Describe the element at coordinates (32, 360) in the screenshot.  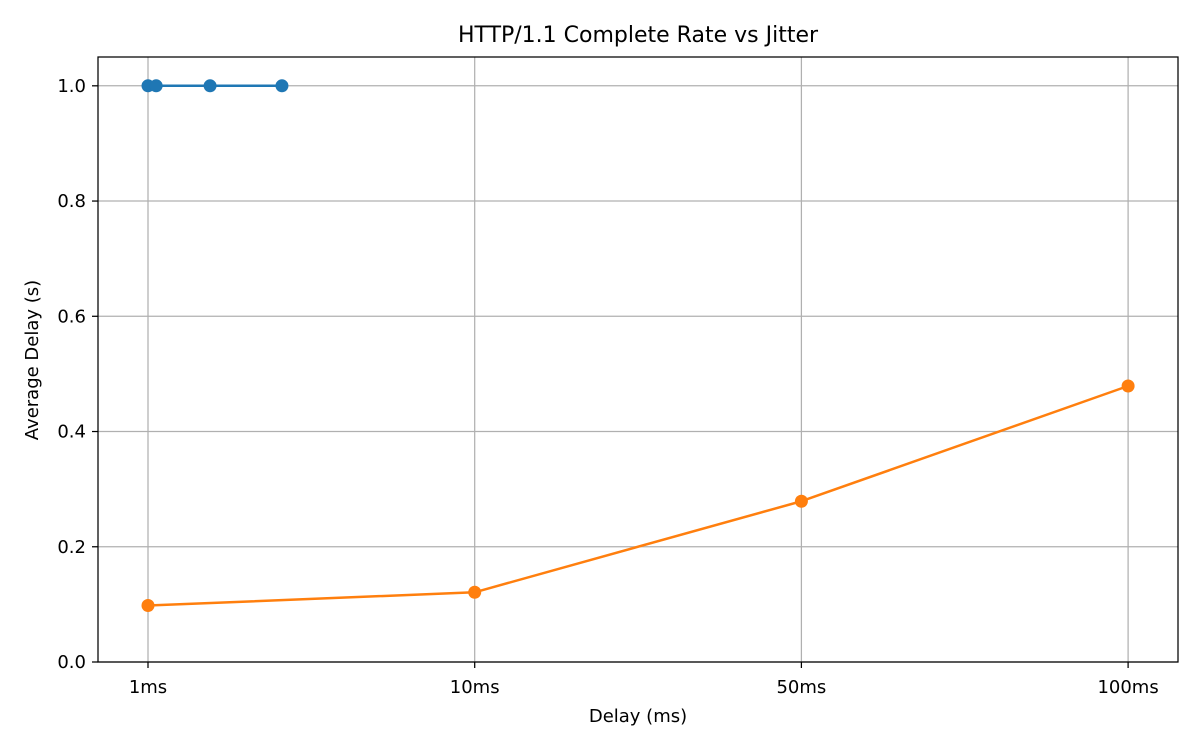
I see `y-axis-label: Average Delay (s)` at that location.